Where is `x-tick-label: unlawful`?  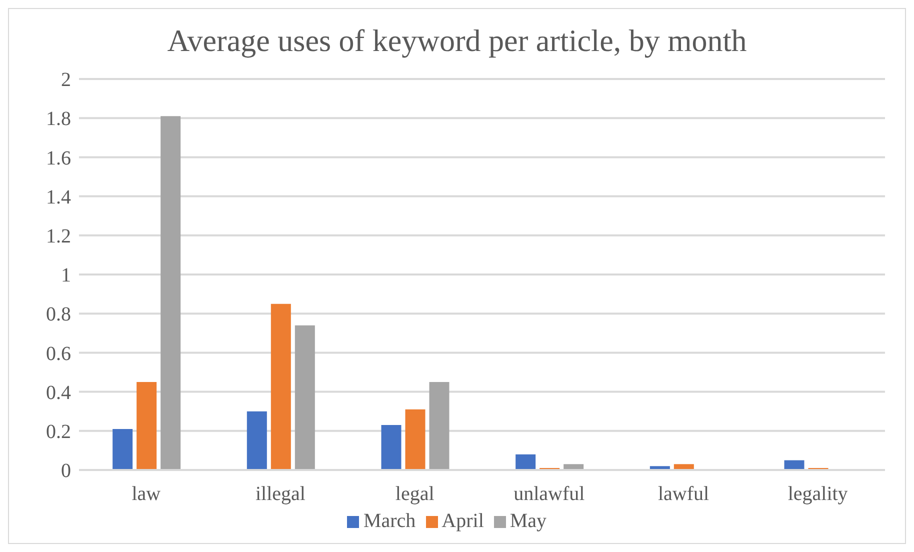 x-tick-label: unlawful is located at coordinates (550, 494).